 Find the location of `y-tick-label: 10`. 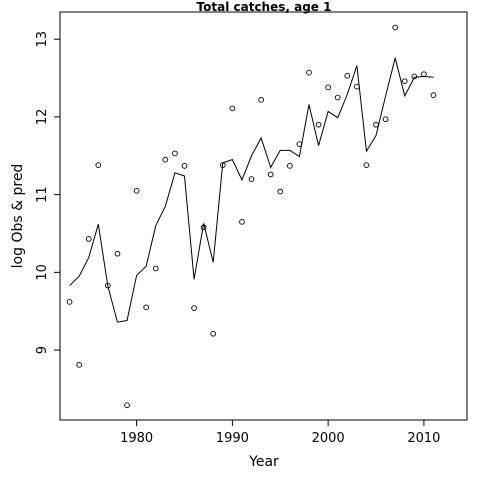

y-tick-label: 10 is located at coordinates (42, 272).